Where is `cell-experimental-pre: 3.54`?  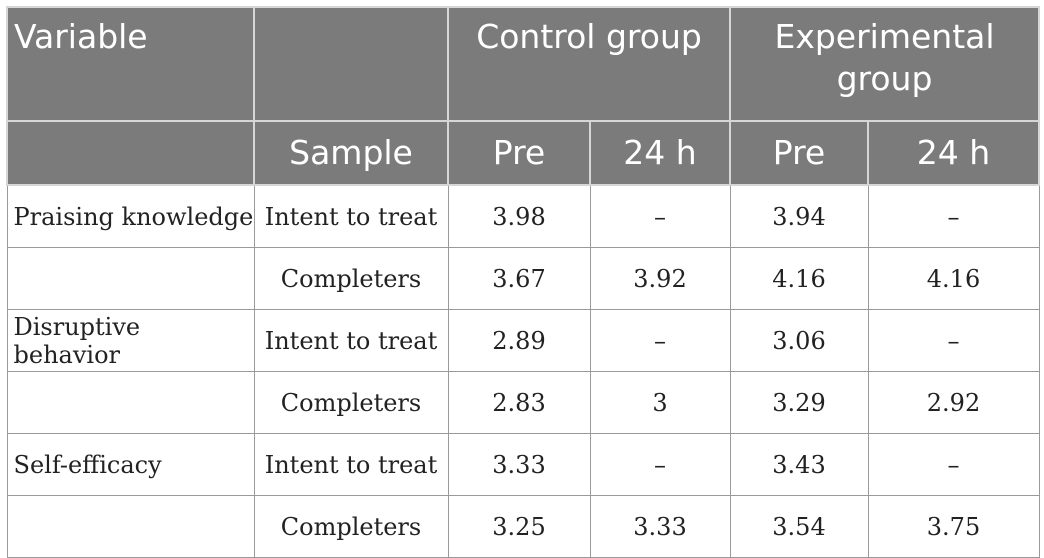
cell-experimental-pre: 3.54 is located at coordinates (799, 526).